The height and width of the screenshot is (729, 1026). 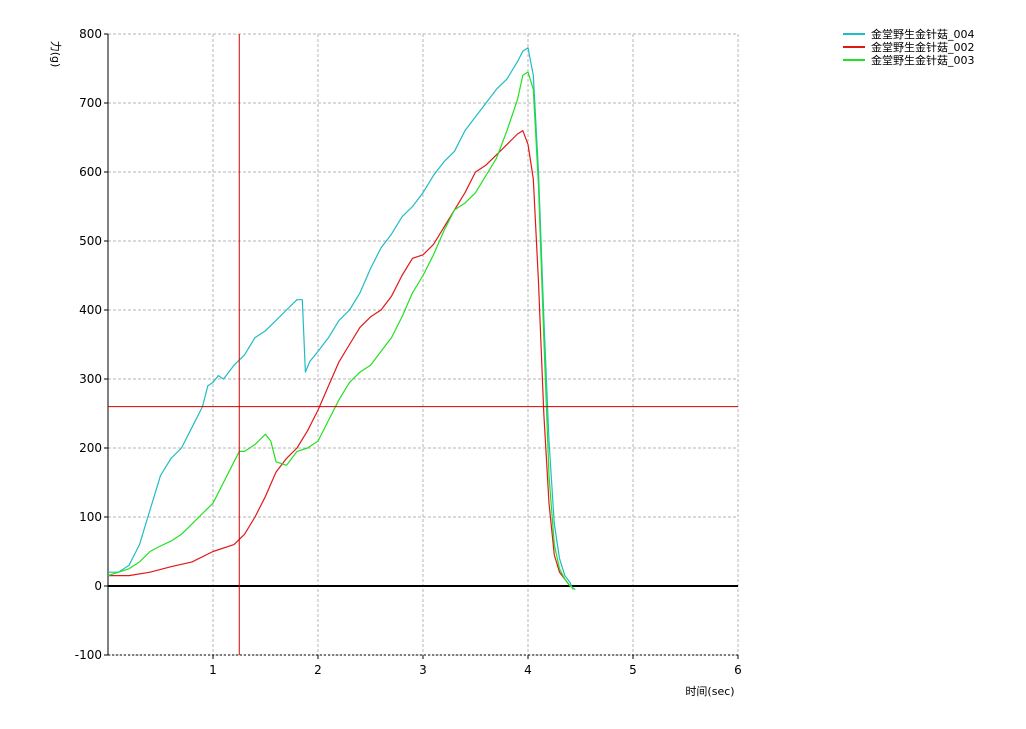 What do you see at coordinates (90, 172) in the screenshot?
I see `y-tick-label: 600` at bounding box center [90, 172].